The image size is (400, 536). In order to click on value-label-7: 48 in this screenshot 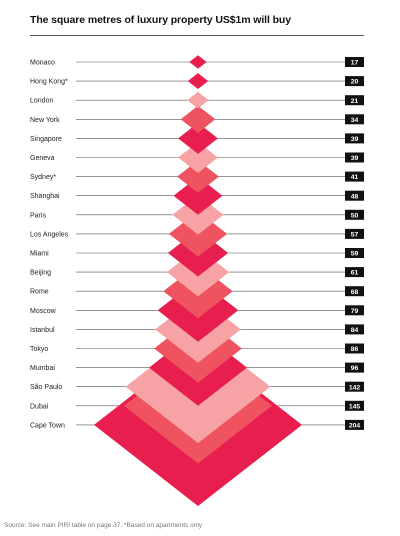, I will do `click(355, 196)`.